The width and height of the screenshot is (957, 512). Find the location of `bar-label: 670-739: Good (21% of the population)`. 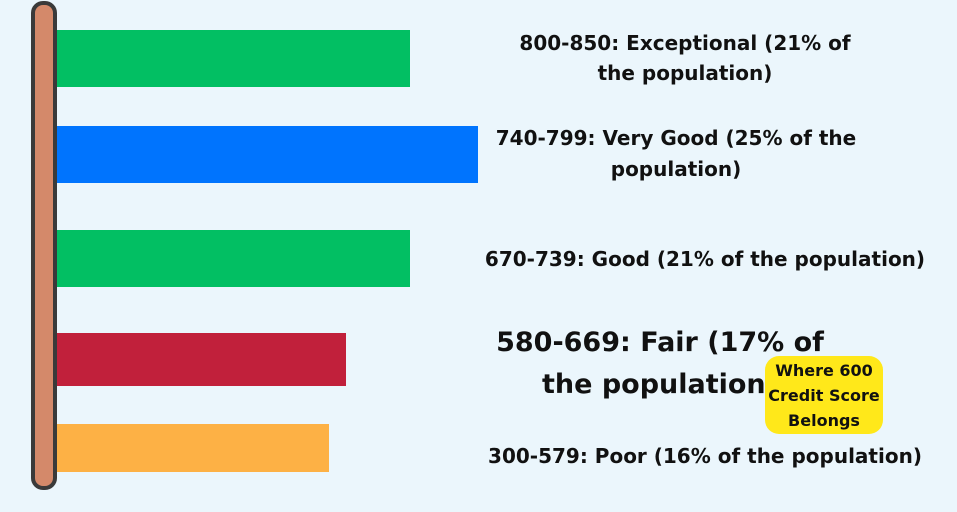

bar-label: 670-739: Good (21% of the population) is located at coordinates (705, 259).